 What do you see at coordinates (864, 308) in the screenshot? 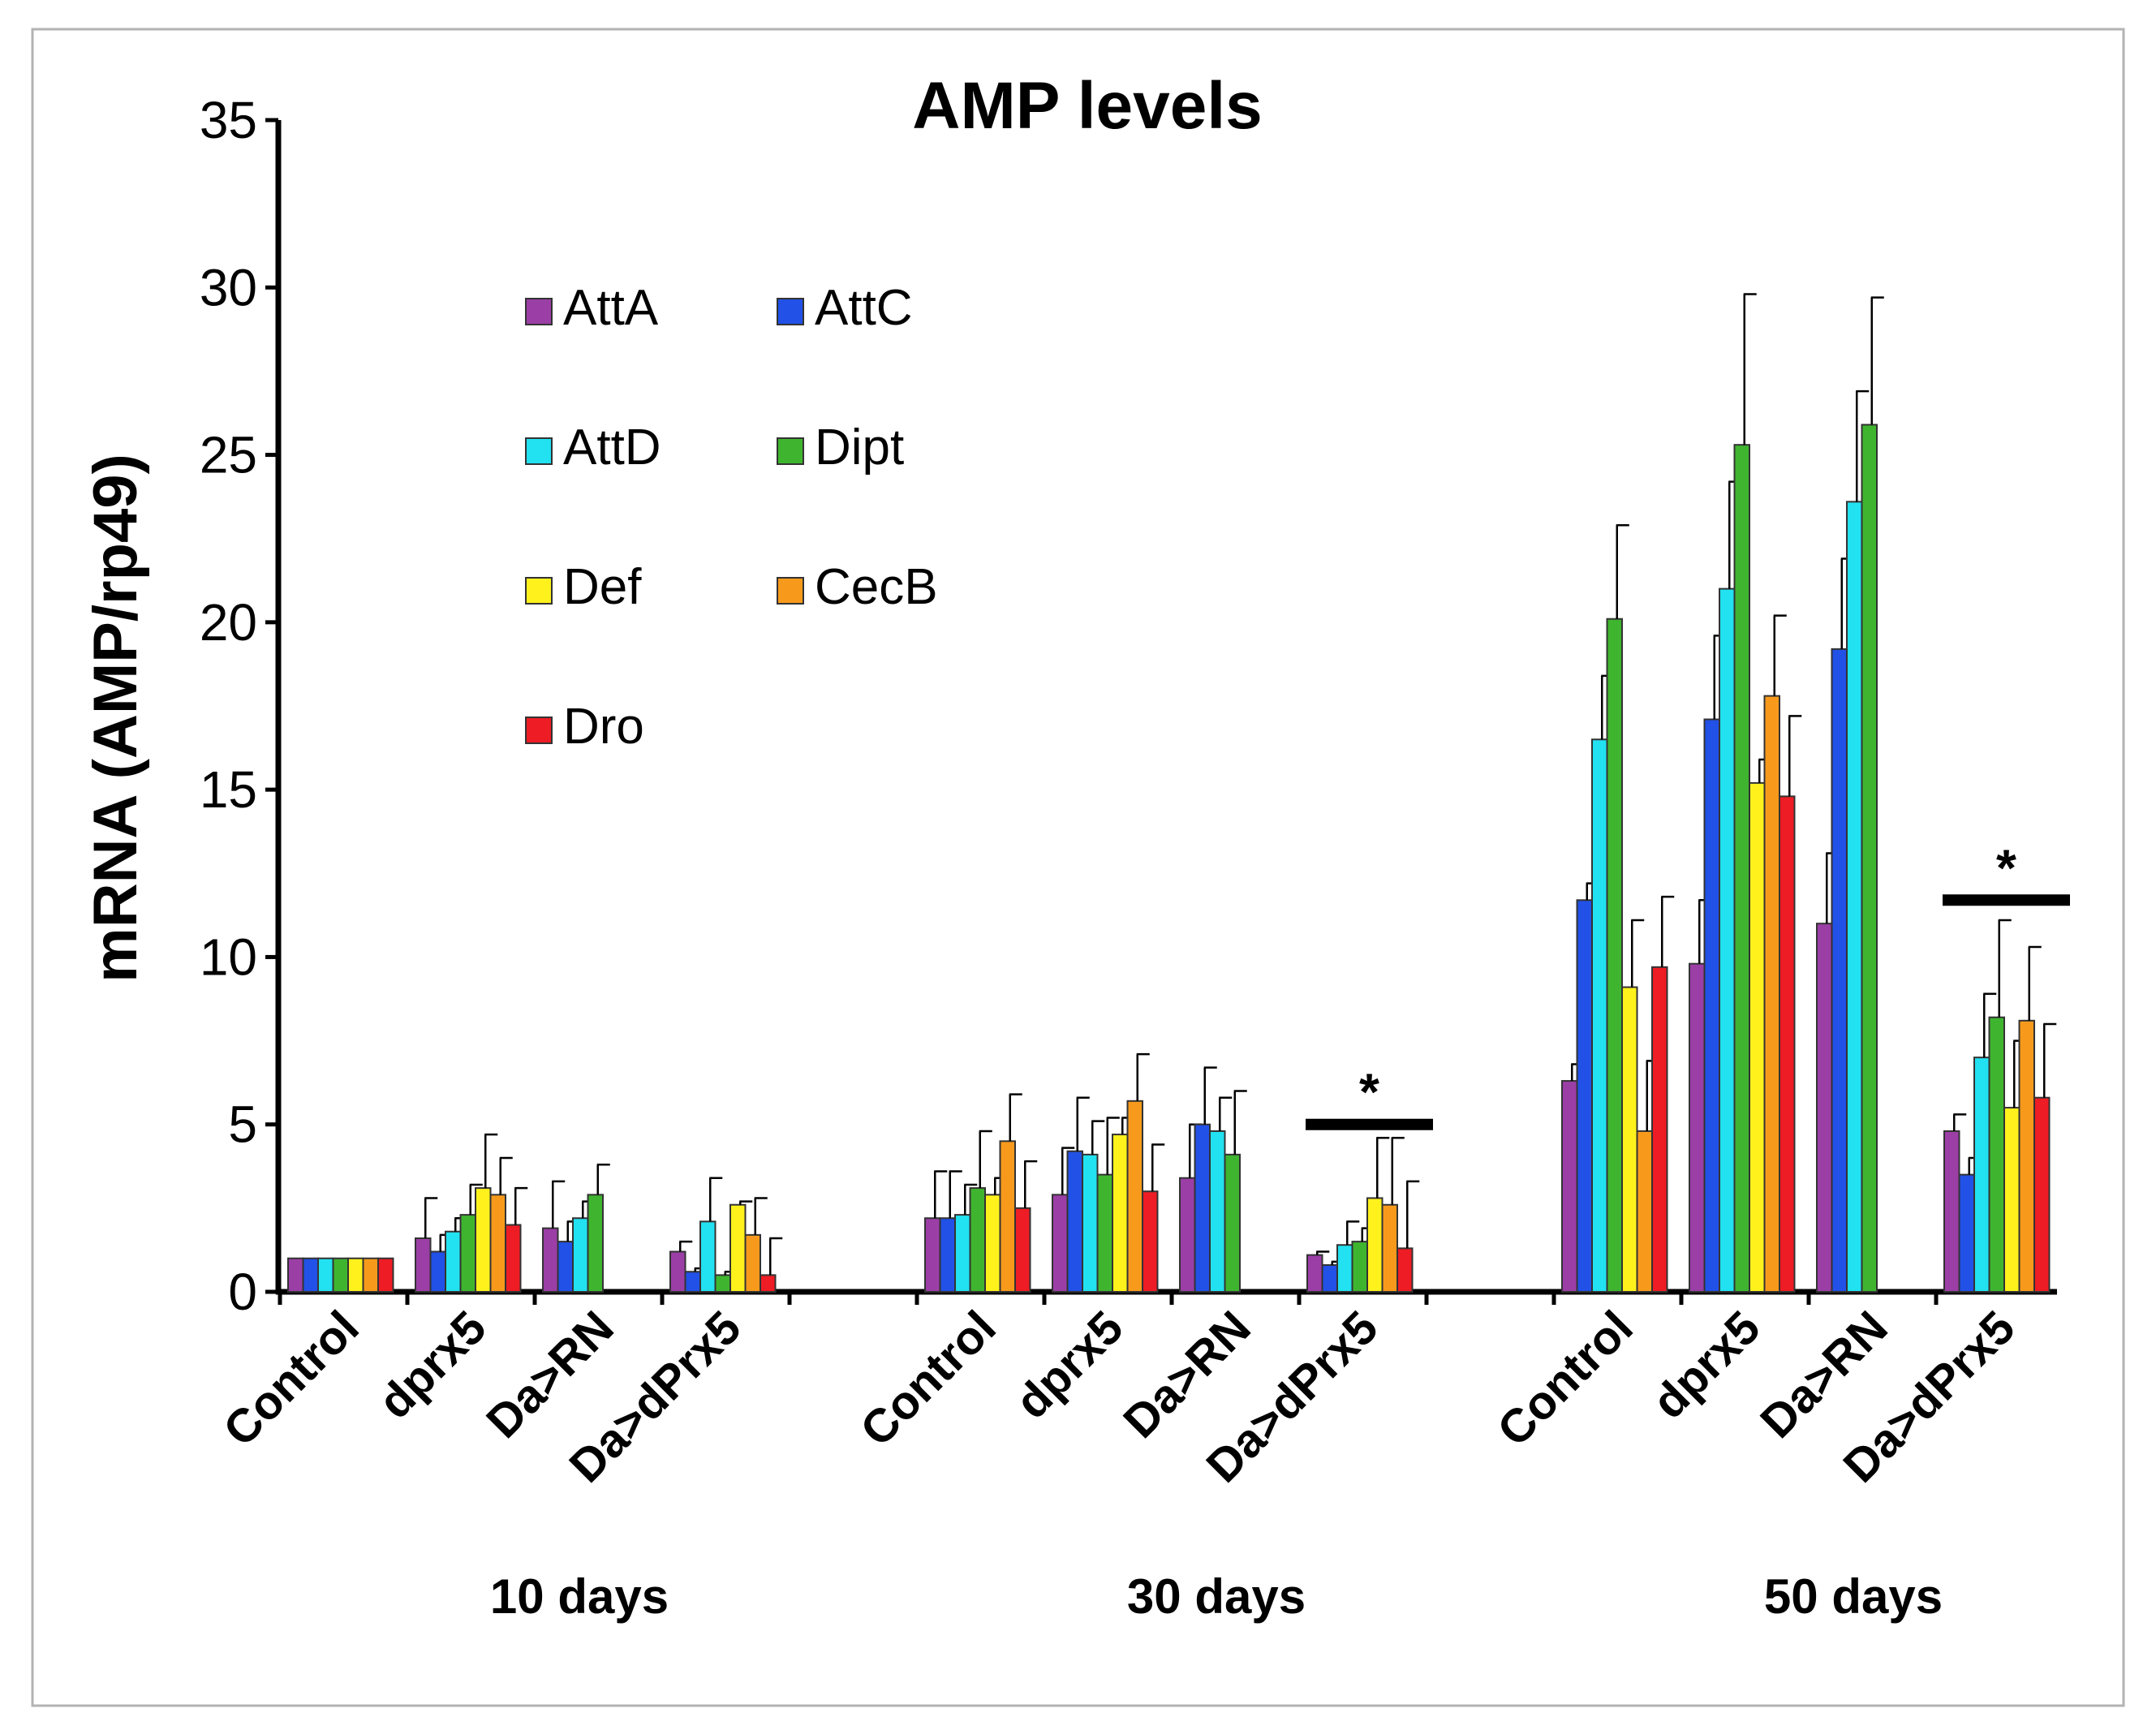
I see `legend-label: AttC` at bounding box center [864, 308].